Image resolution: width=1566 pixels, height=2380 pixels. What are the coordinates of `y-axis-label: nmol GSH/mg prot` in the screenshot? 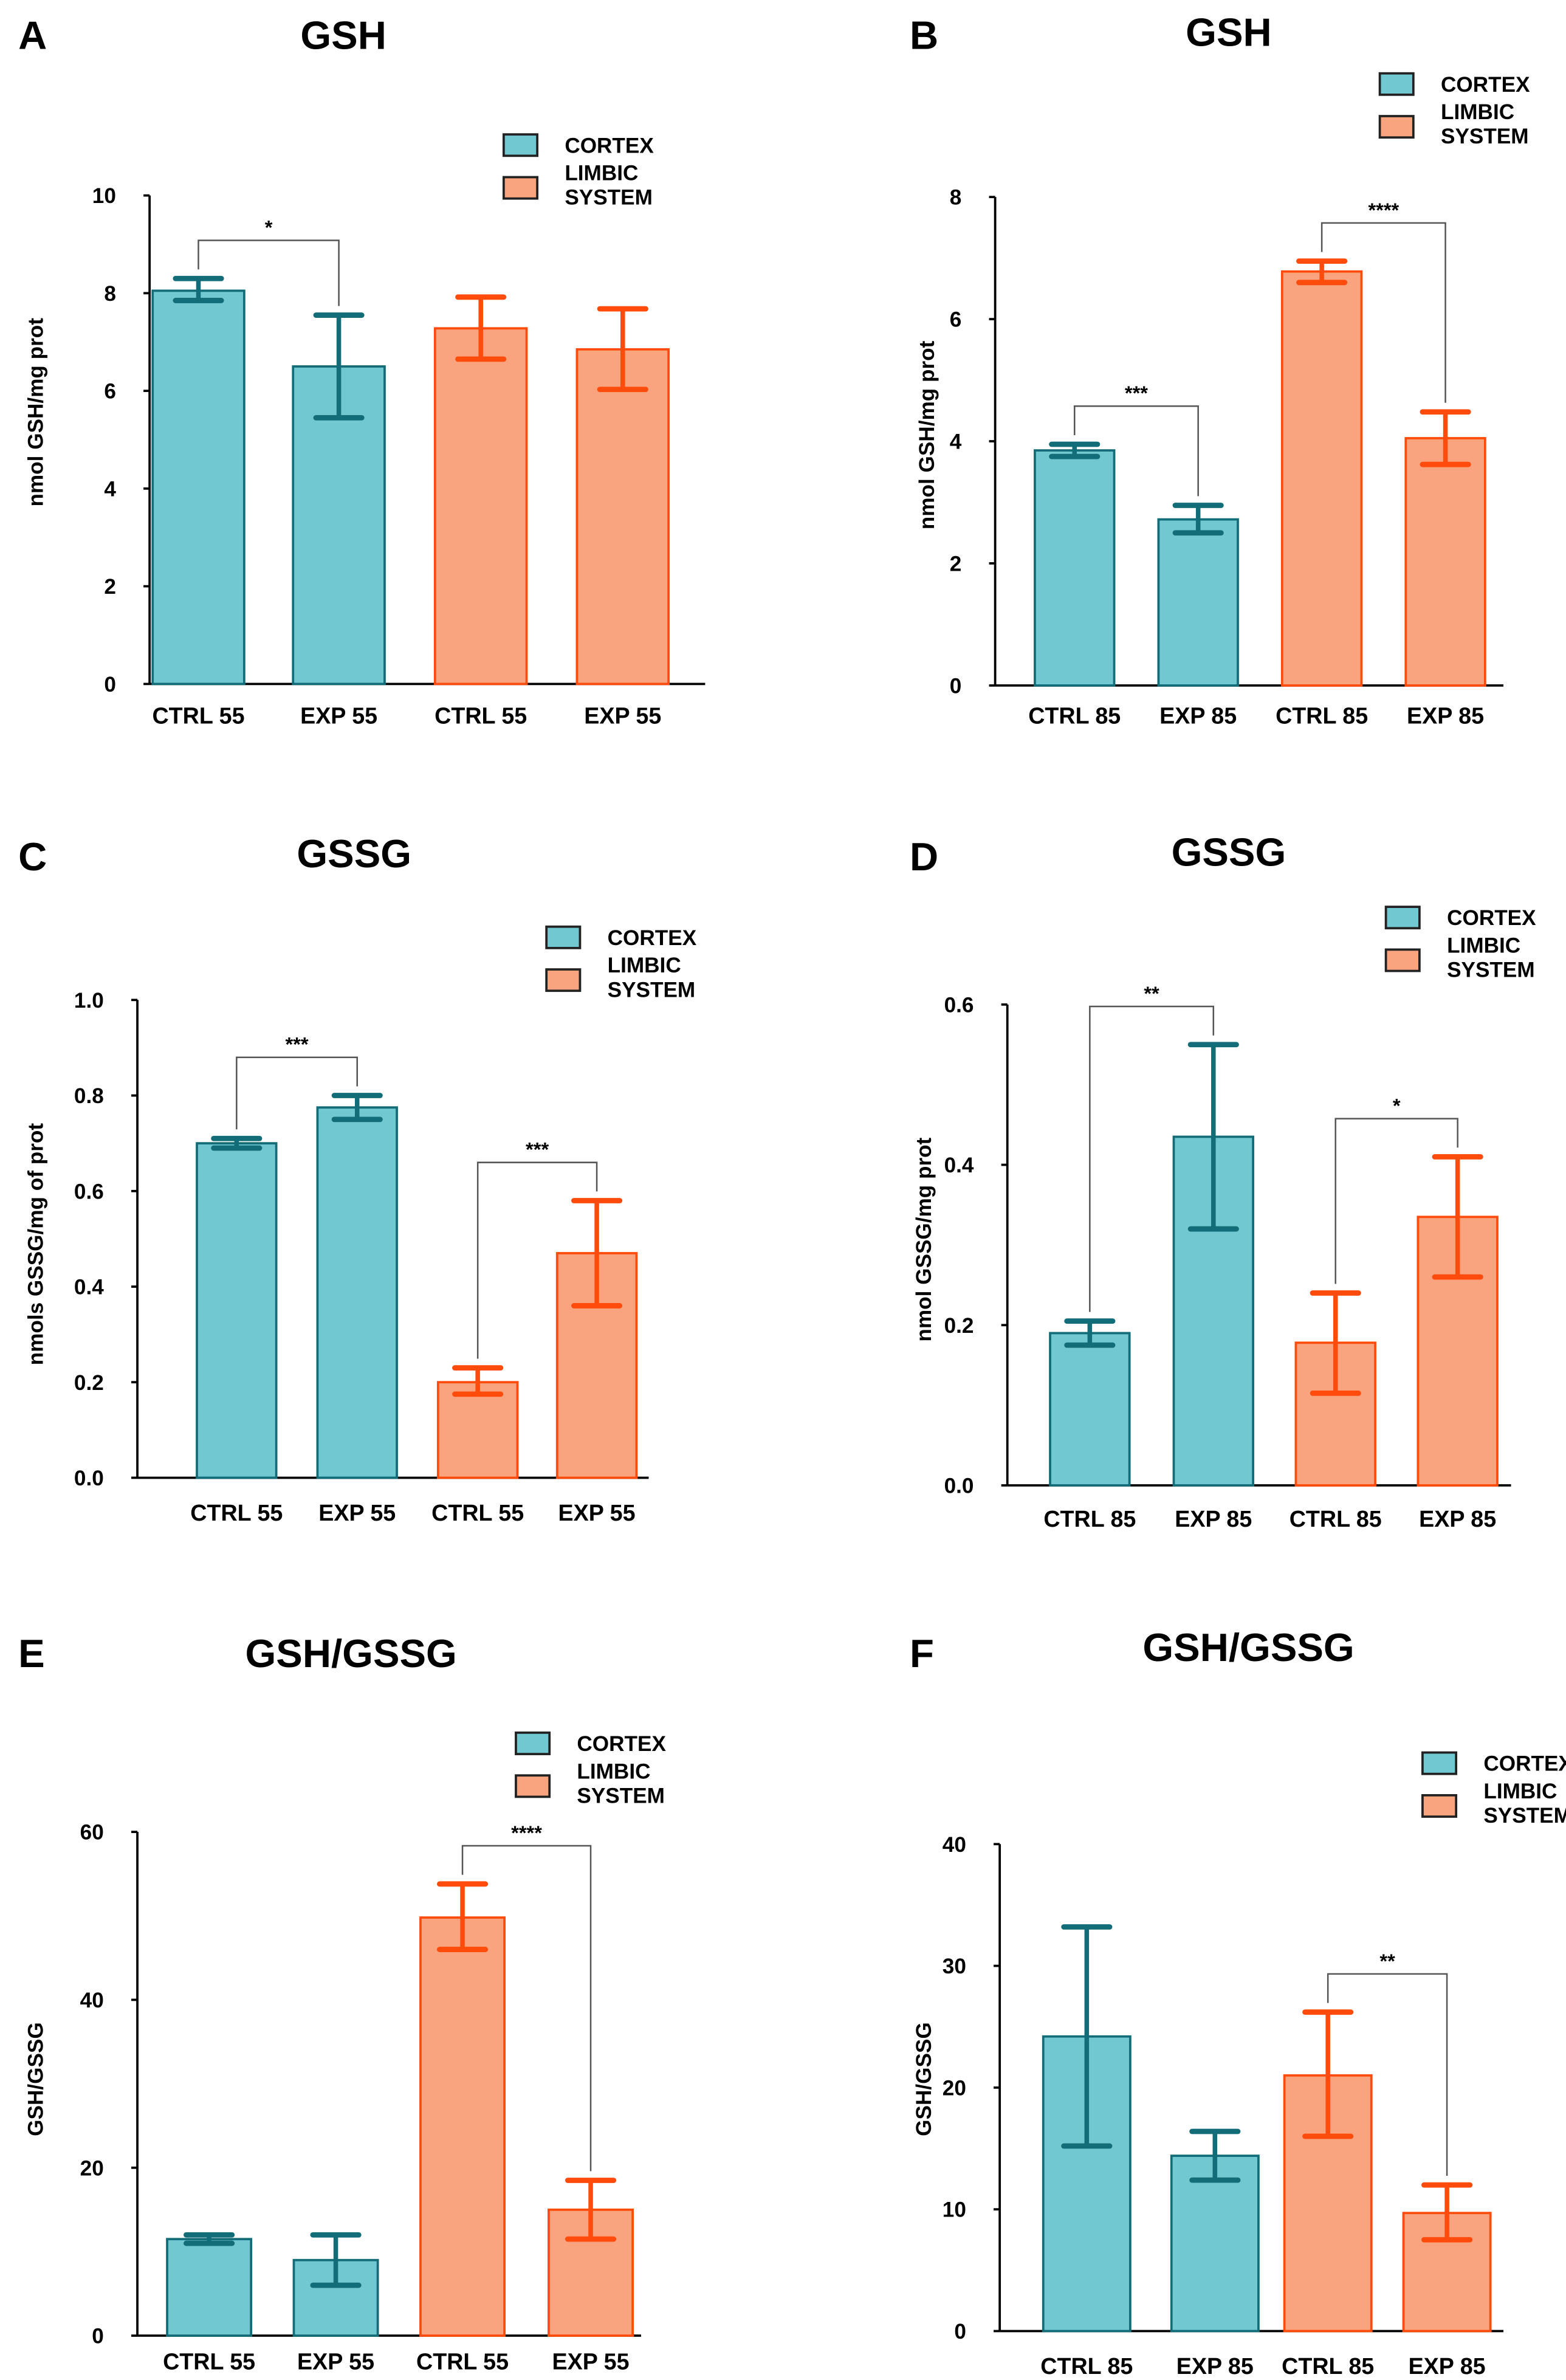 It's located at (35, 412).